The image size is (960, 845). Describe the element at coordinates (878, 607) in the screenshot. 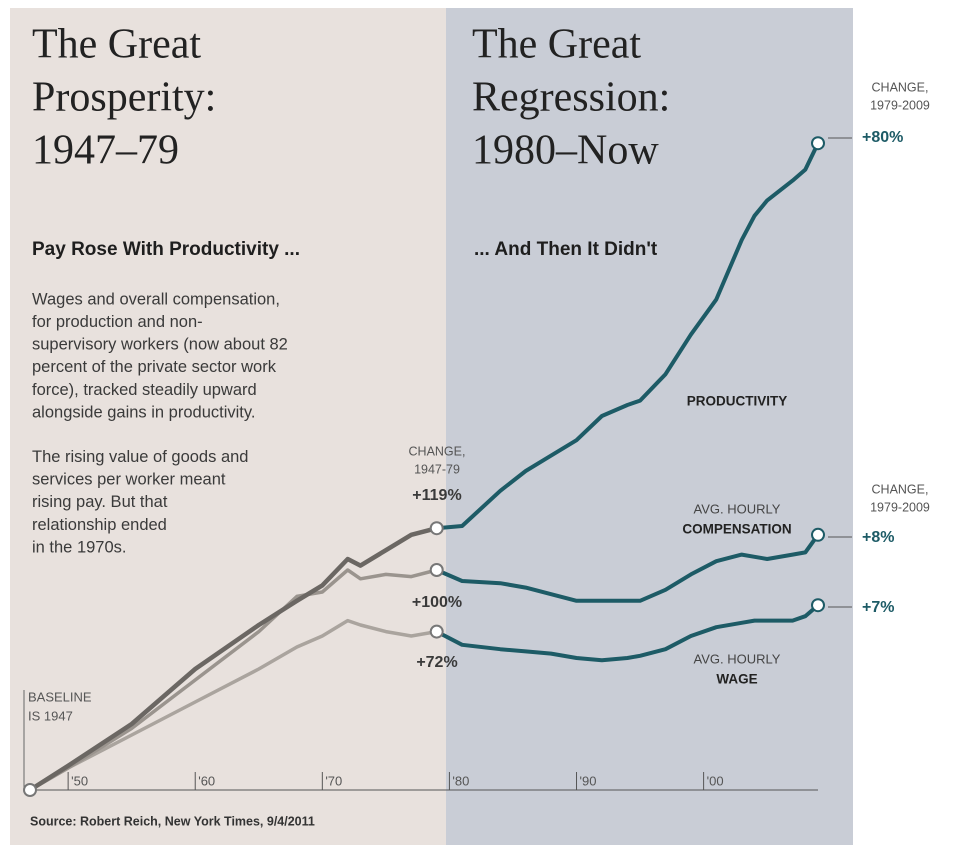

I see `end-change-value: +7%` at that location.